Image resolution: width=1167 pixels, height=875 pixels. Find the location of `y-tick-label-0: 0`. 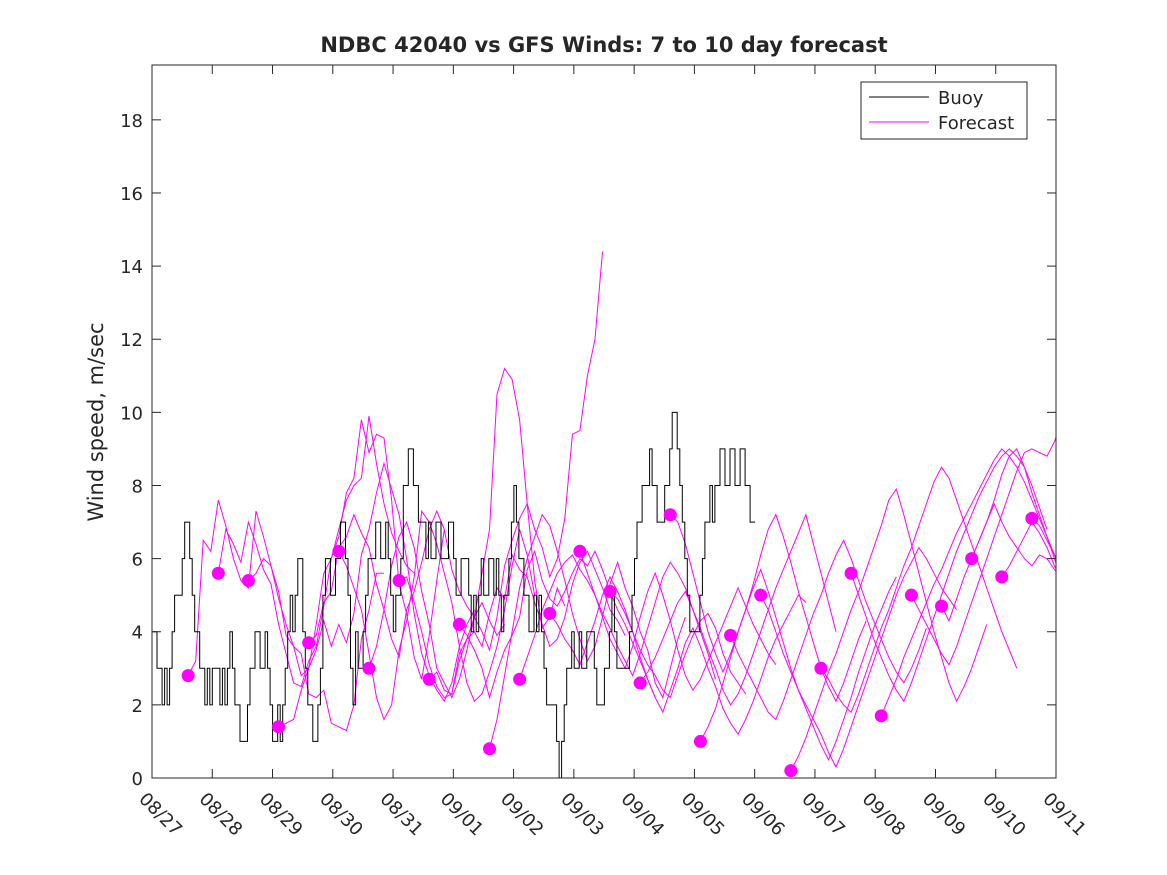

y-tick-label-0: 0 is located at coordinates (137, 779).